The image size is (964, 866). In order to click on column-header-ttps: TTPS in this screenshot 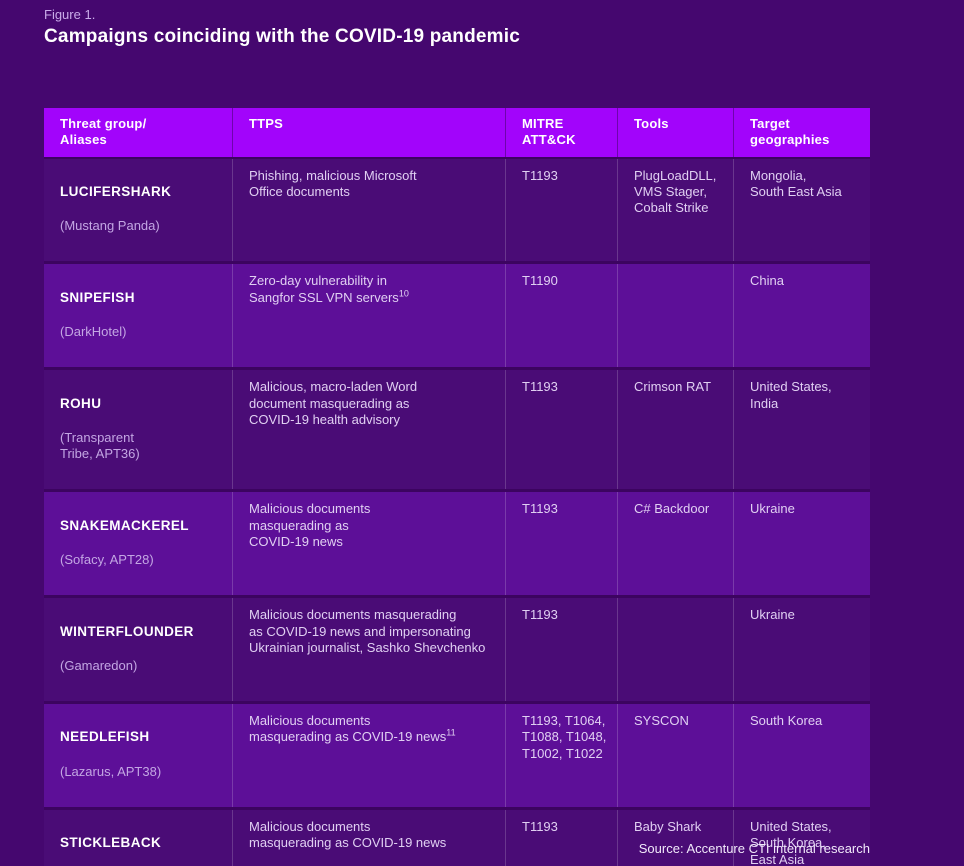, I will do `click(368, 132)`.